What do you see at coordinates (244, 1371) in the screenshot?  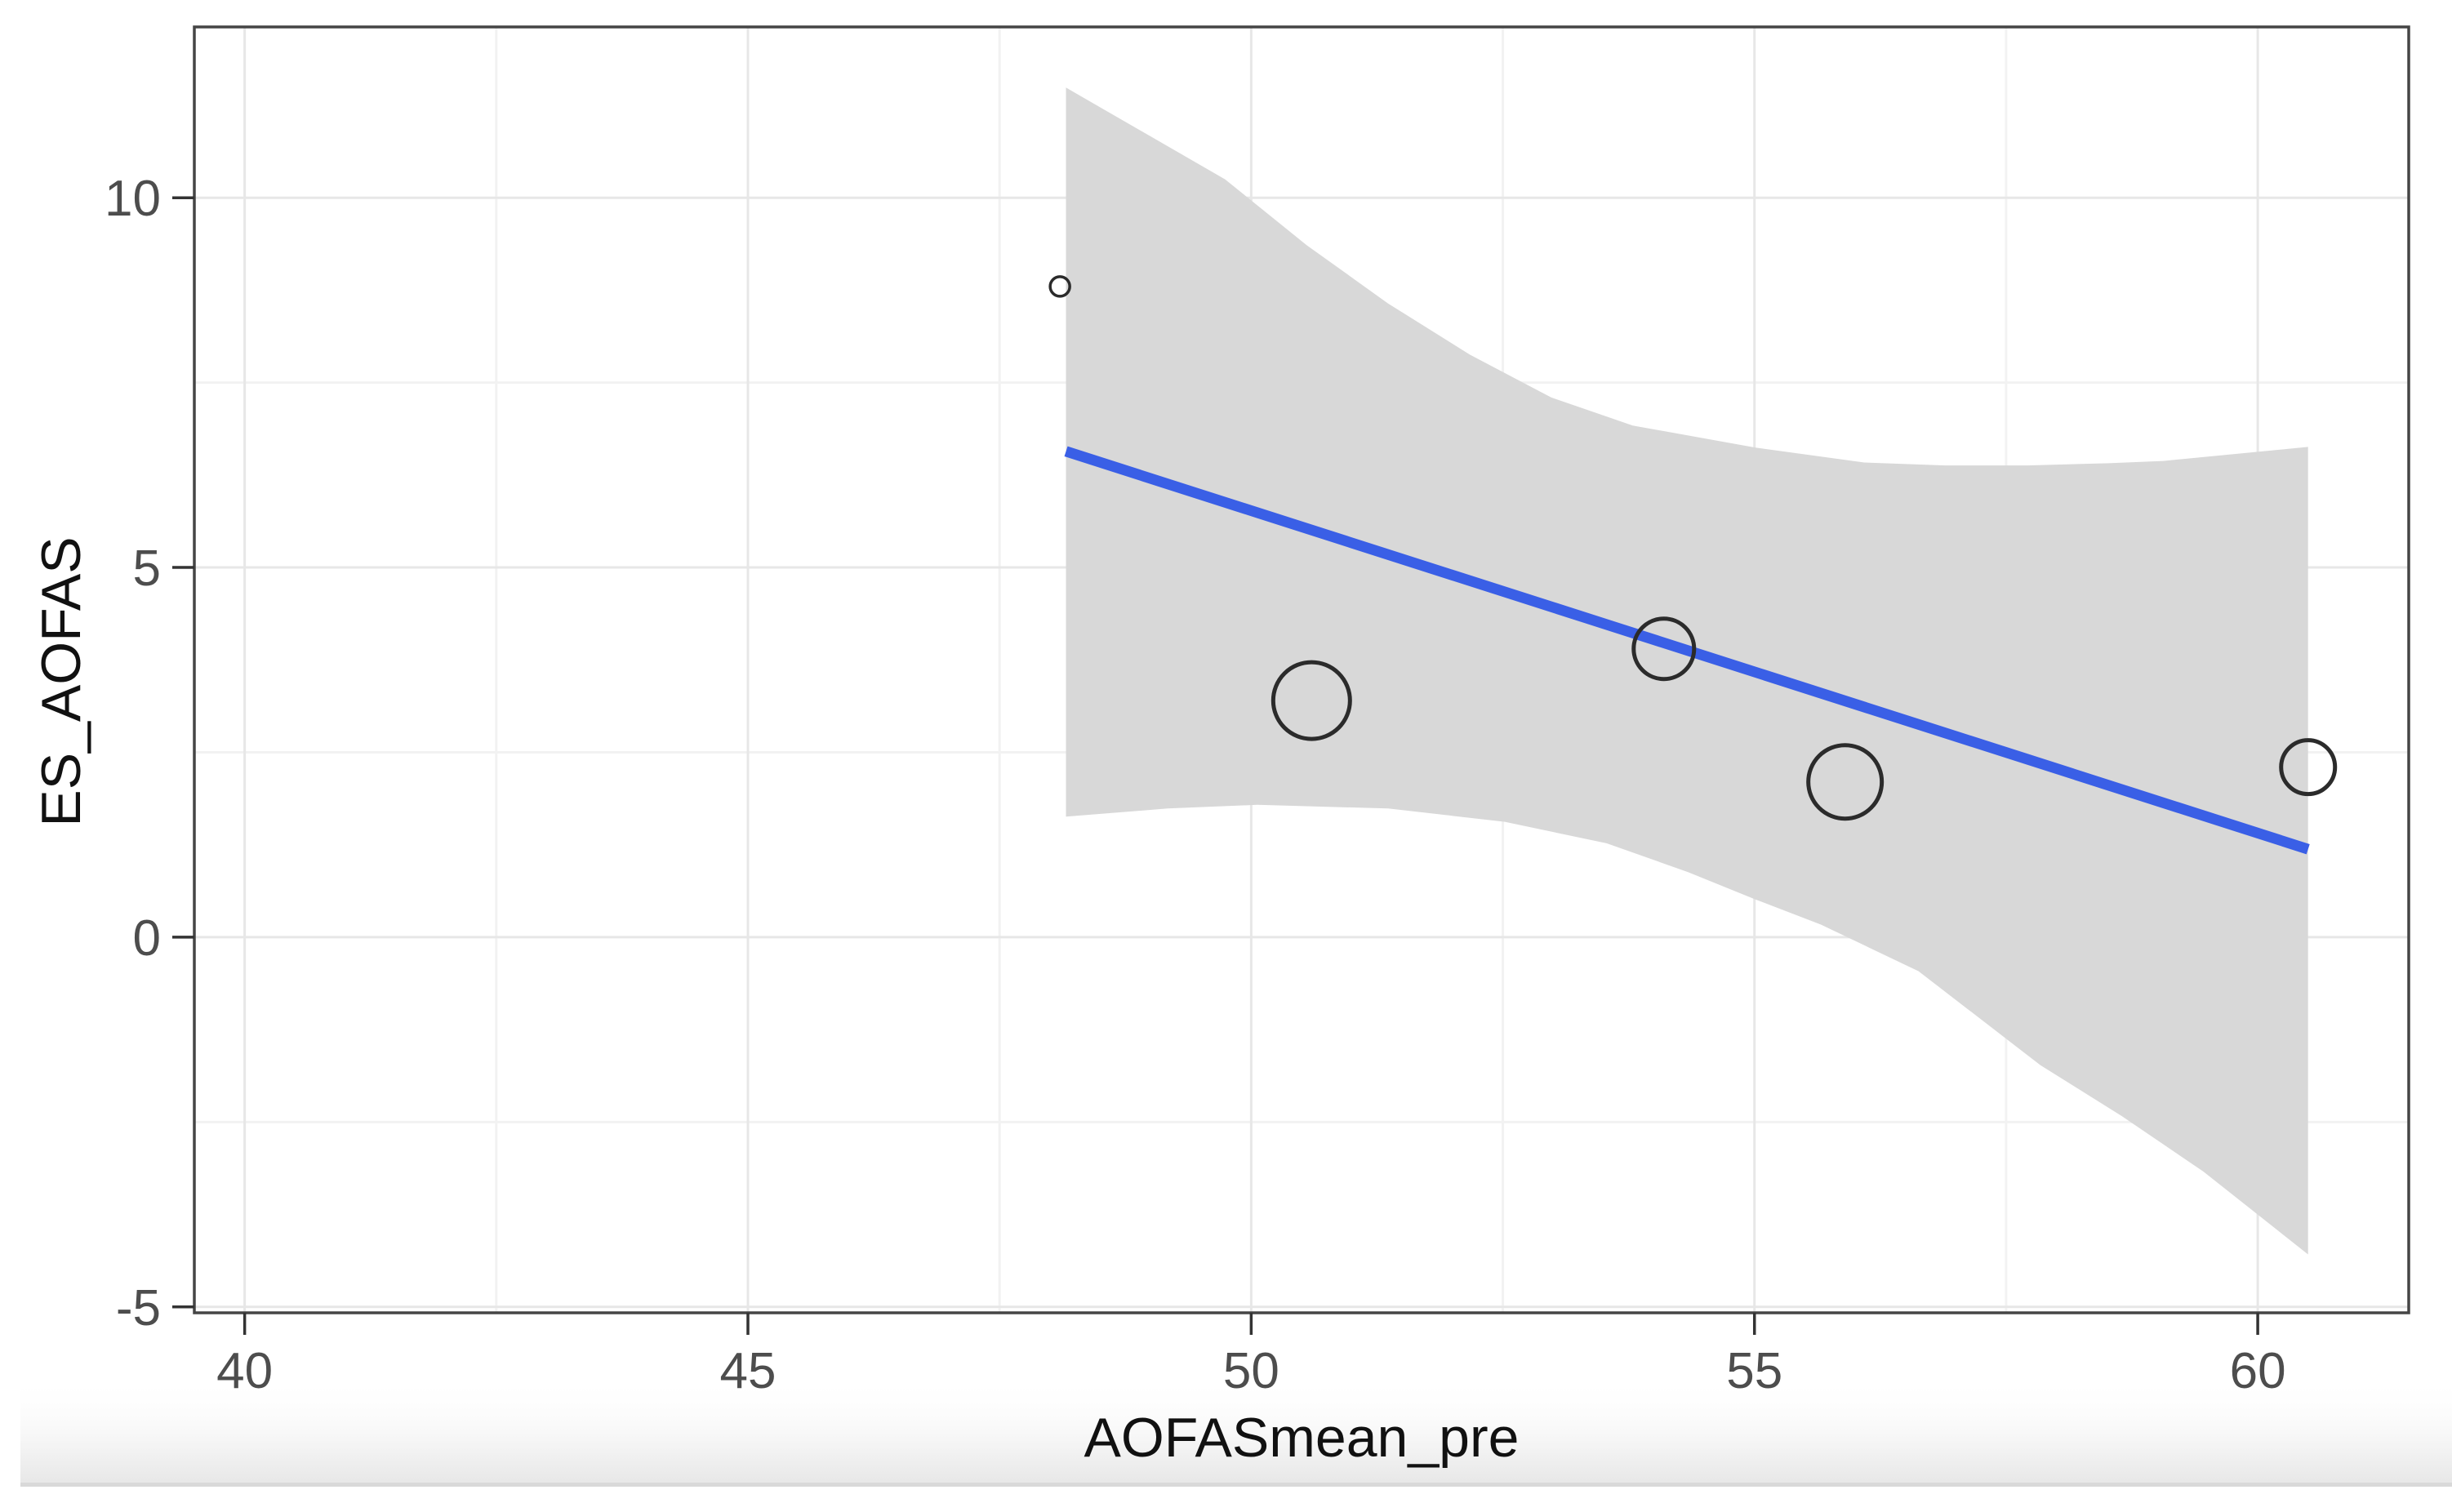 I see `x-tick-label: 40` at bounding box center [244, 1371].